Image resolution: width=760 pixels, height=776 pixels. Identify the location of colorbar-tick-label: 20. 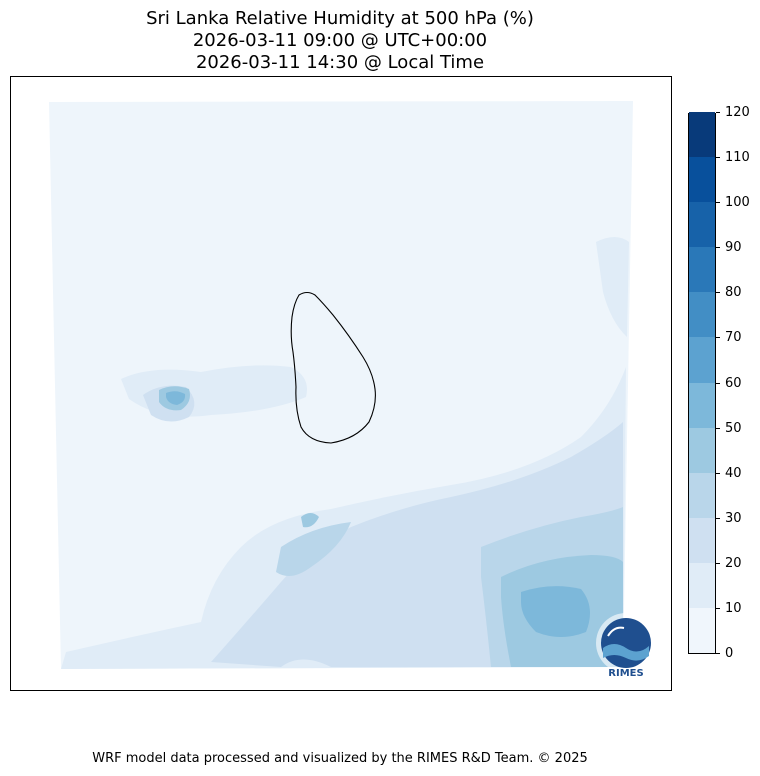
(733, 563).